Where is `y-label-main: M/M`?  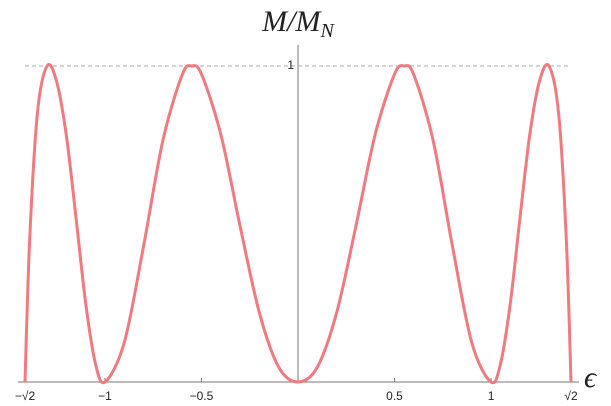 y-label-main: M/M is located at coordinates (291, 21).